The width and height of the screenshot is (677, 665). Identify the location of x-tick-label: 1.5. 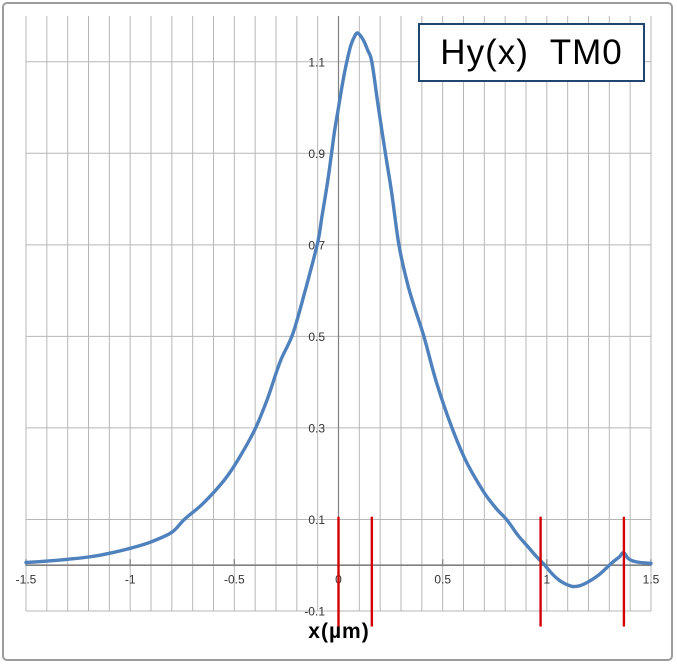
(651, 580).